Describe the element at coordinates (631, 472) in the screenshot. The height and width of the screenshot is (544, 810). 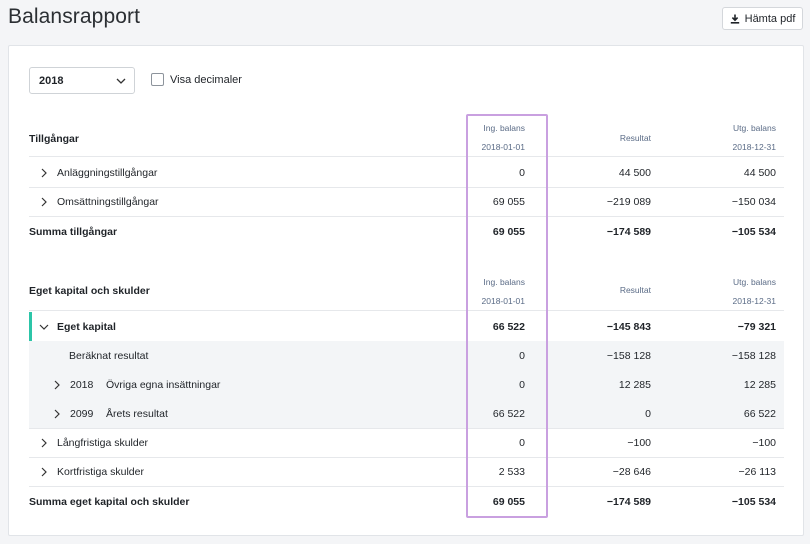
I see `result-value: −28 646` at that location.